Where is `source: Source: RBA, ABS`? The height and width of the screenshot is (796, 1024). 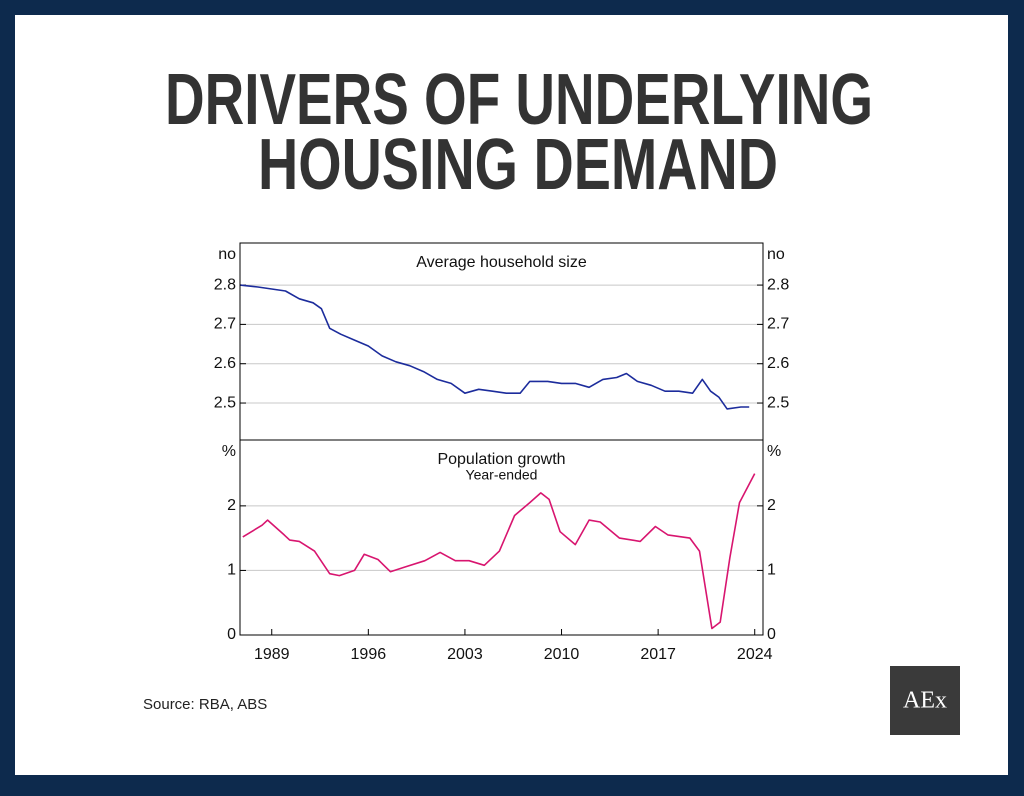 source: Source: RBA, ABS is located at coordinates (205, 704).